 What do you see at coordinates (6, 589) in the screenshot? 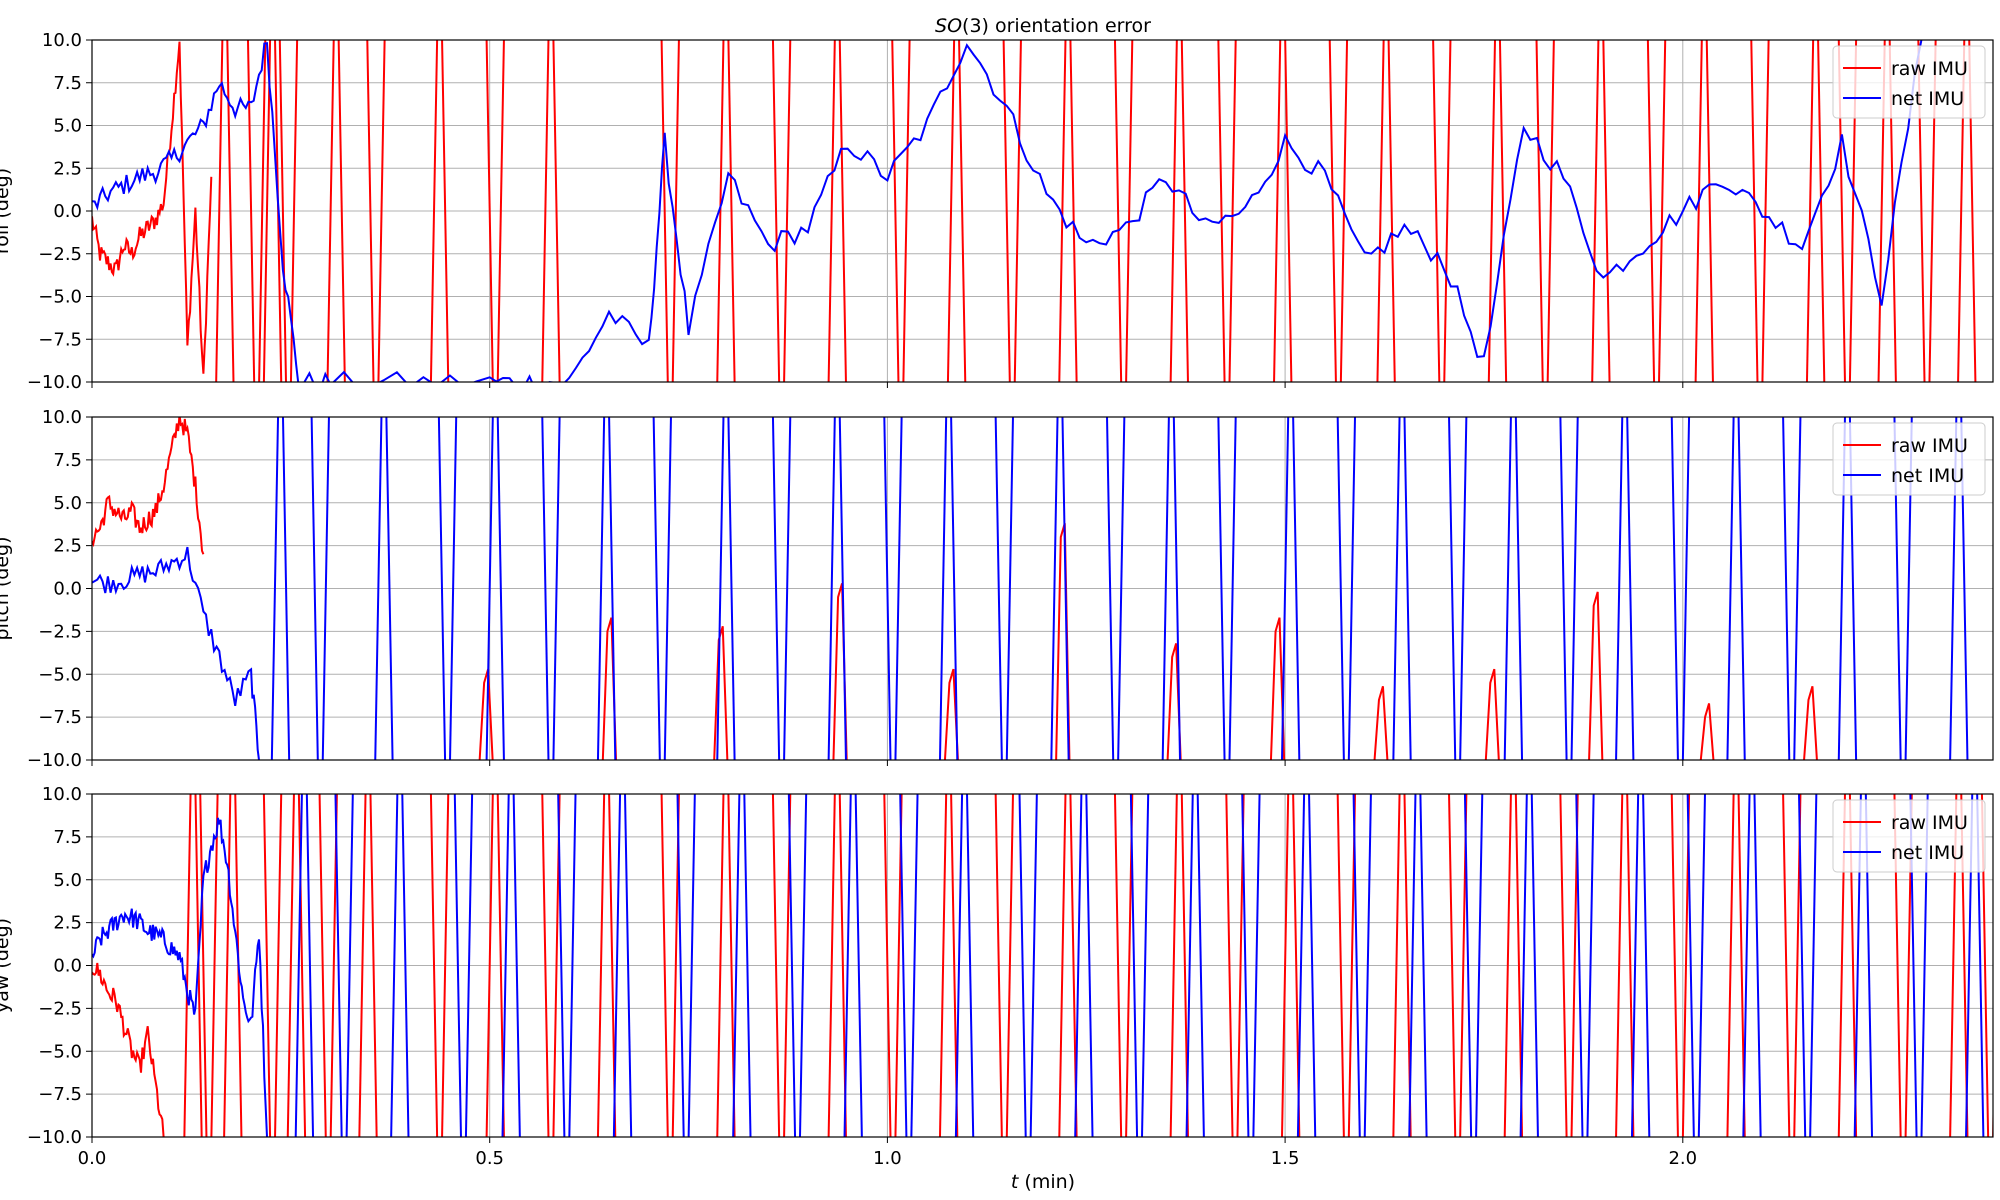
I see `y-axis-label: pitch (deg)` at bounding box center [6, 589].